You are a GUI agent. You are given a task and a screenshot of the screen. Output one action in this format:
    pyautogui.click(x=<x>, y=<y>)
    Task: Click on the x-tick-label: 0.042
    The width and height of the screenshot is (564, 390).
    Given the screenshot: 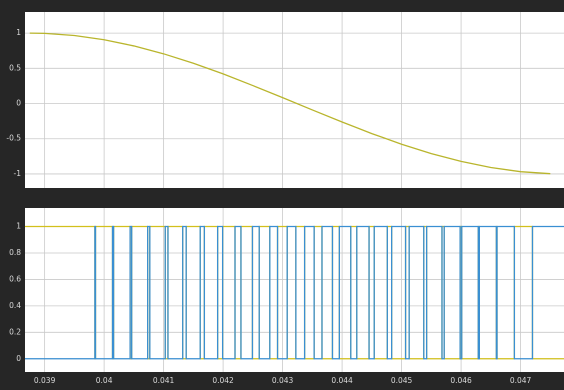 What is the action you would take?
    pyautogui.click(x=223, y=380)
    